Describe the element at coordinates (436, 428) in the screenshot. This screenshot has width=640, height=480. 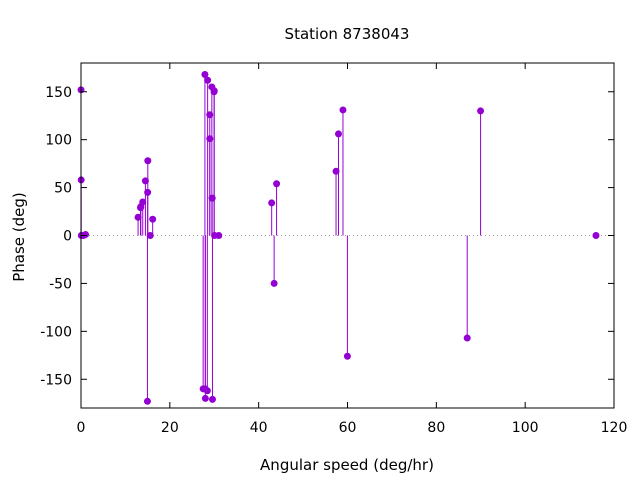
I see `x-tick-label: 80` at that location.